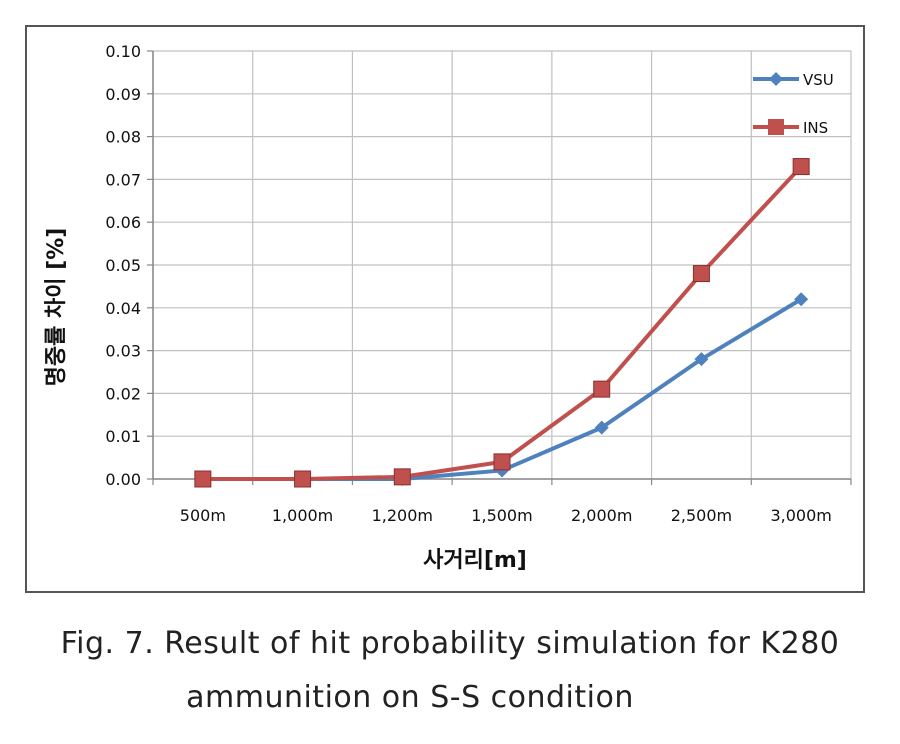 The height and width of the screenshot is (744, 900). I want to click on x-tick-label: 3,000m, so click(800, 515).